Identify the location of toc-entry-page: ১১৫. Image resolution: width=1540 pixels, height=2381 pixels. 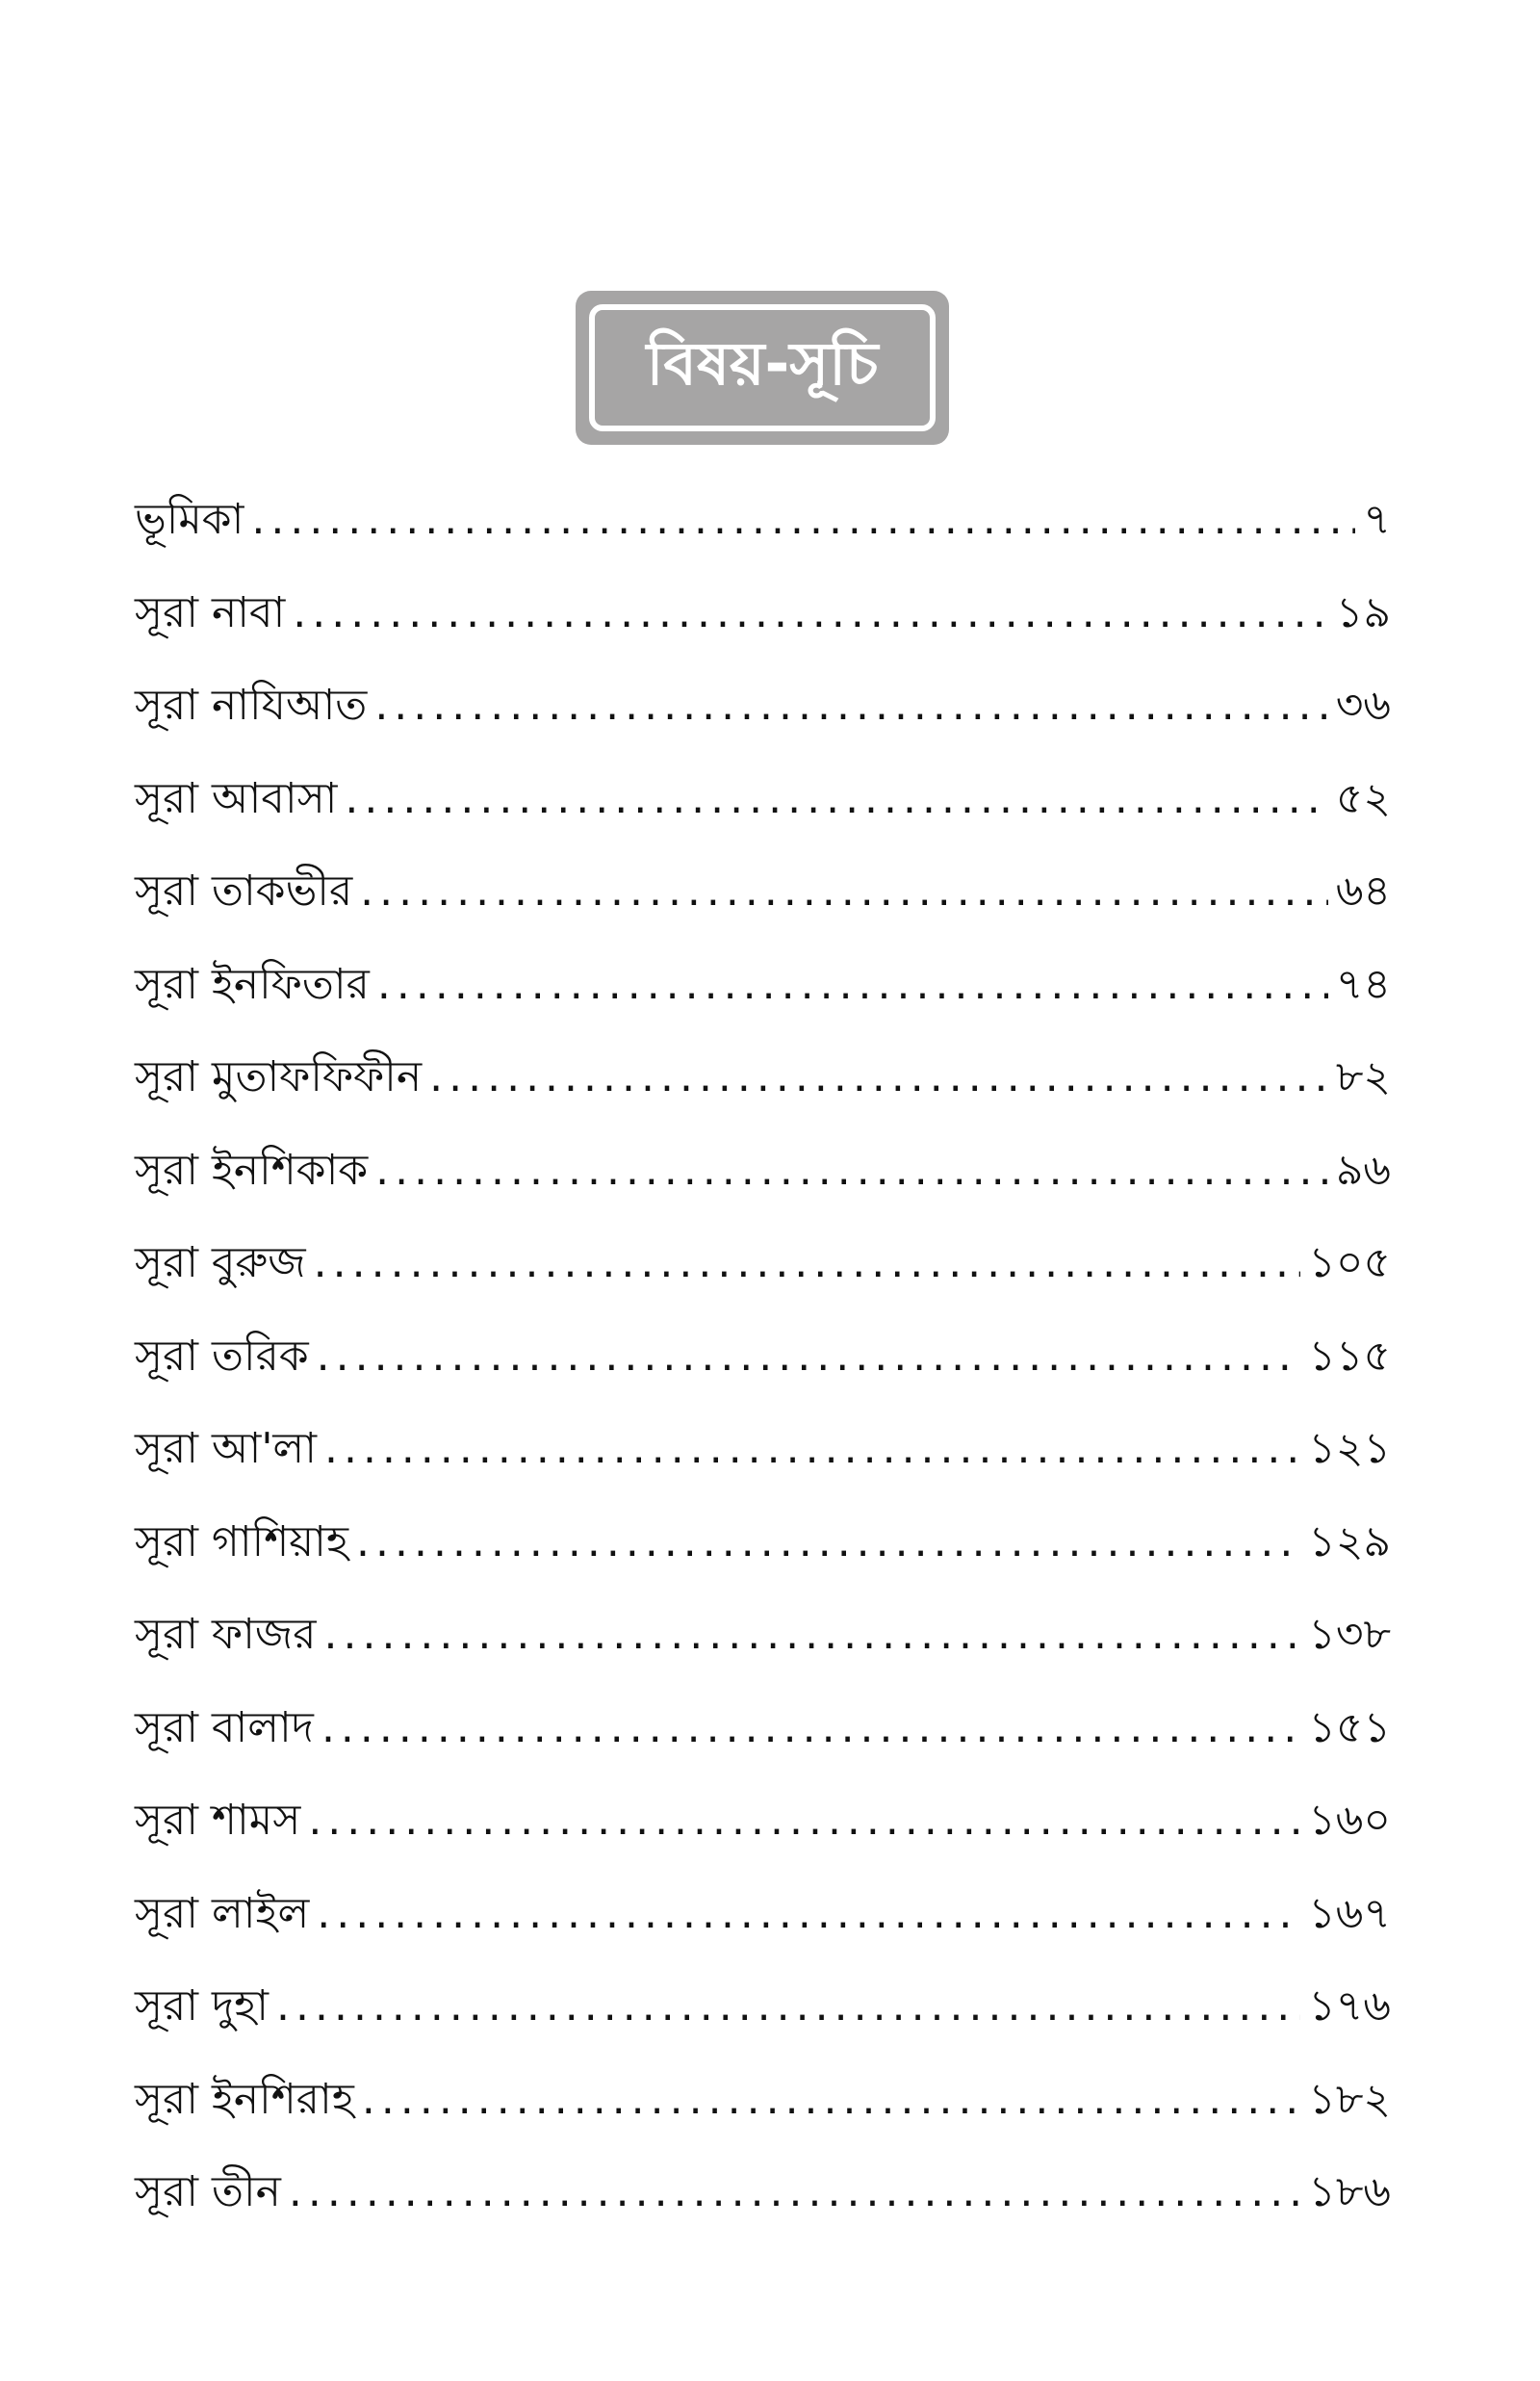
(1349, 1356).